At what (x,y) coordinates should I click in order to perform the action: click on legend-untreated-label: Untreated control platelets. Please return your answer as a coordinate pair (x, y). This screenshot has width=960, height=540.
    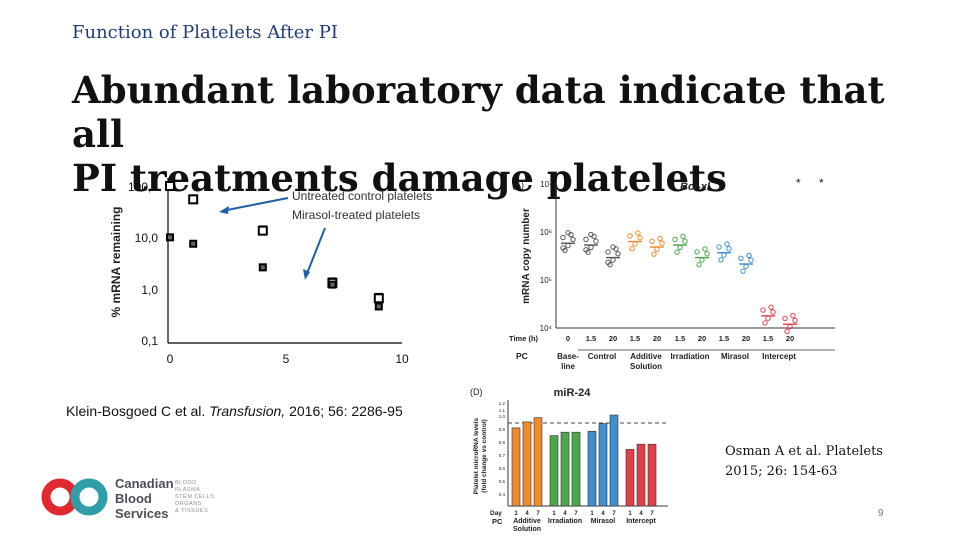
    Looking at the image, I should click on (362, 196).